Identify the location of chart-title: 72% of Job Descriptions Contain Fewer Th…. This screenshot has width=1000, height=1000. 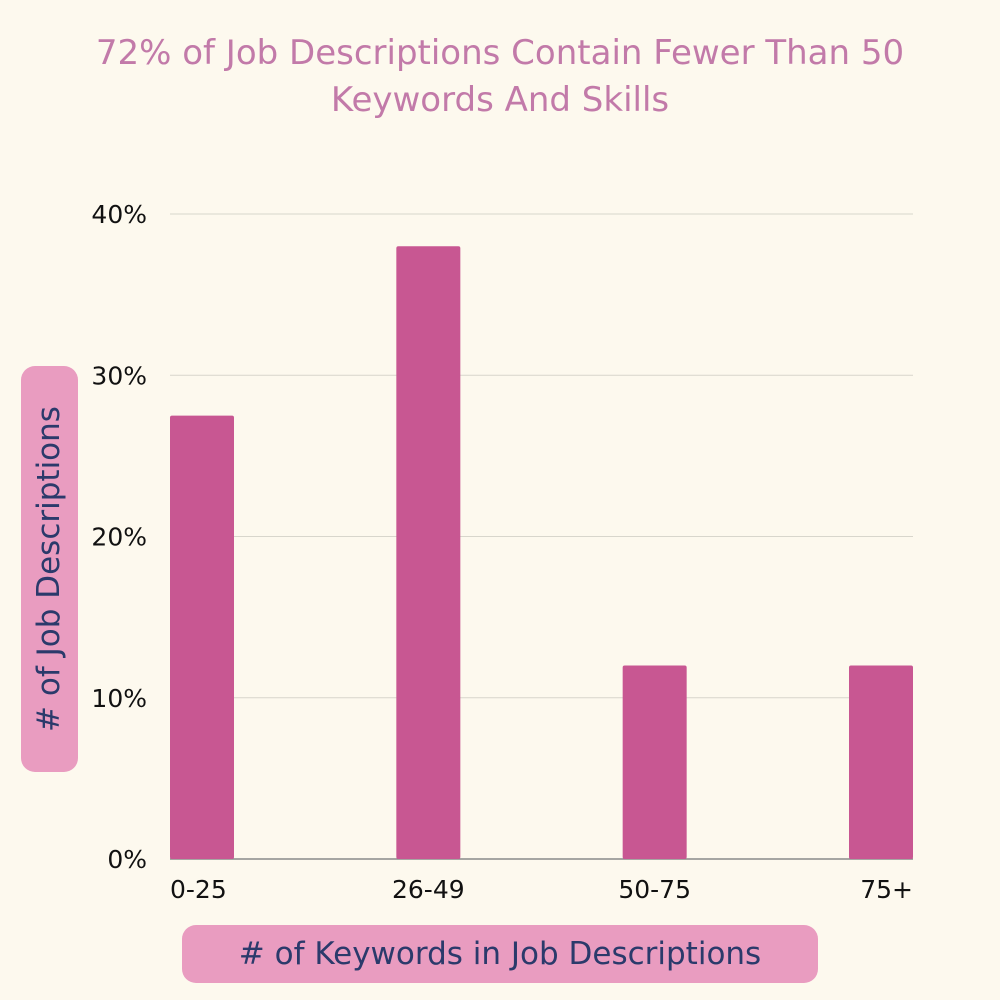
(500, 76).